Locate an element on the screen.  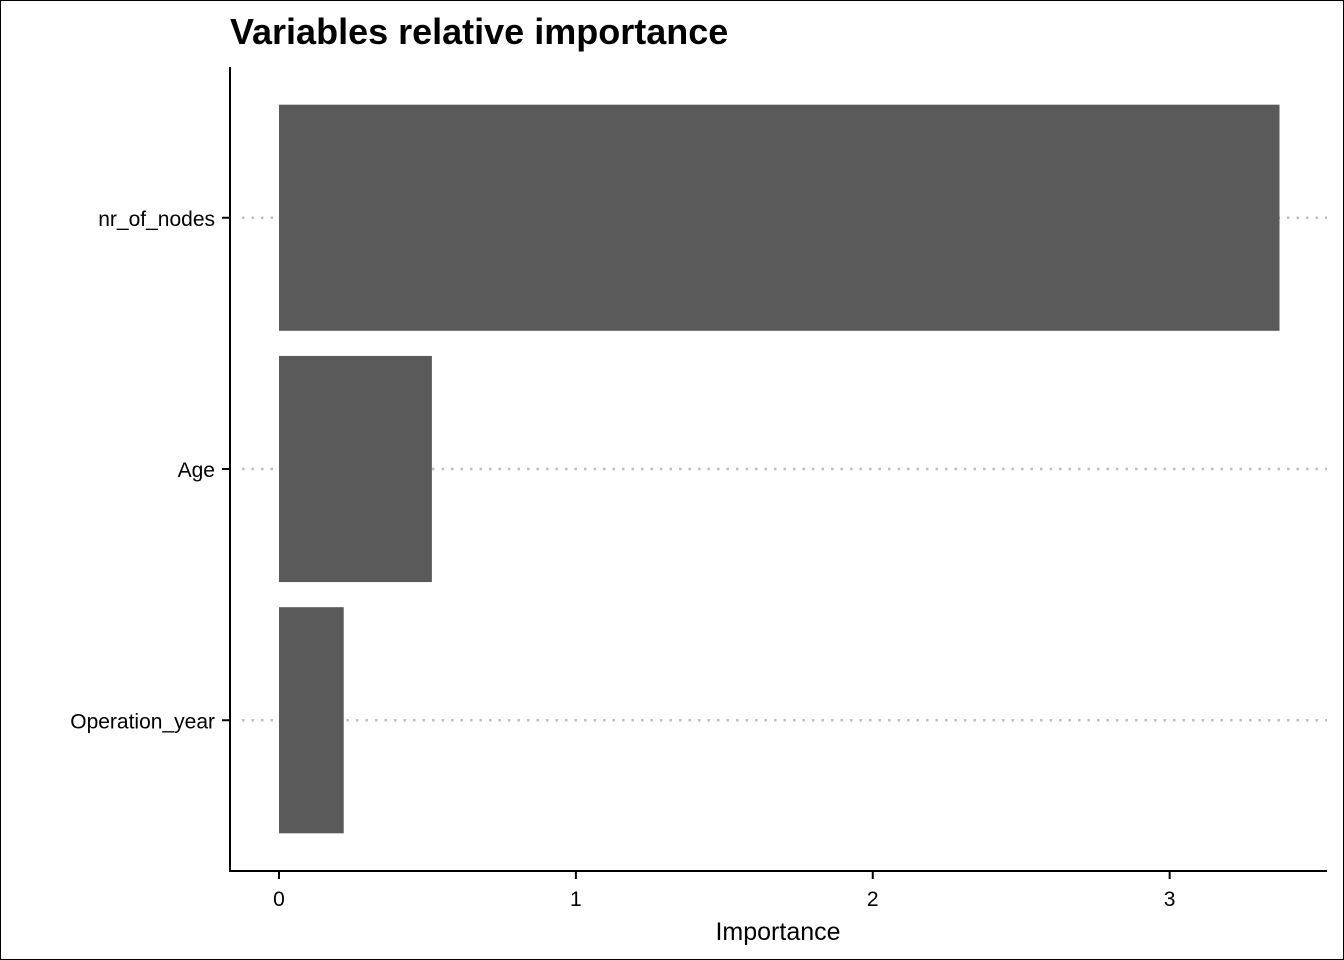
x-axis-title: Importance is located at coordinates (777, 932).